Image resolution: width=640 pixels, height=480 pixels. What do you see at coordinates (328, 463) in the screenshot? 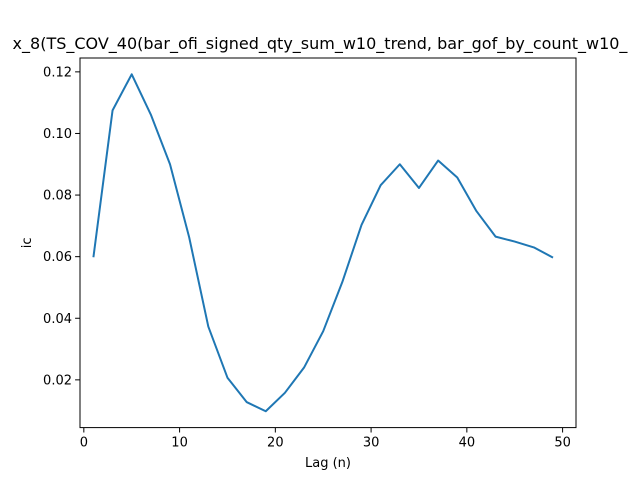
I see `x-axis-label: Lag (n)` at bounding box center [328, 463].